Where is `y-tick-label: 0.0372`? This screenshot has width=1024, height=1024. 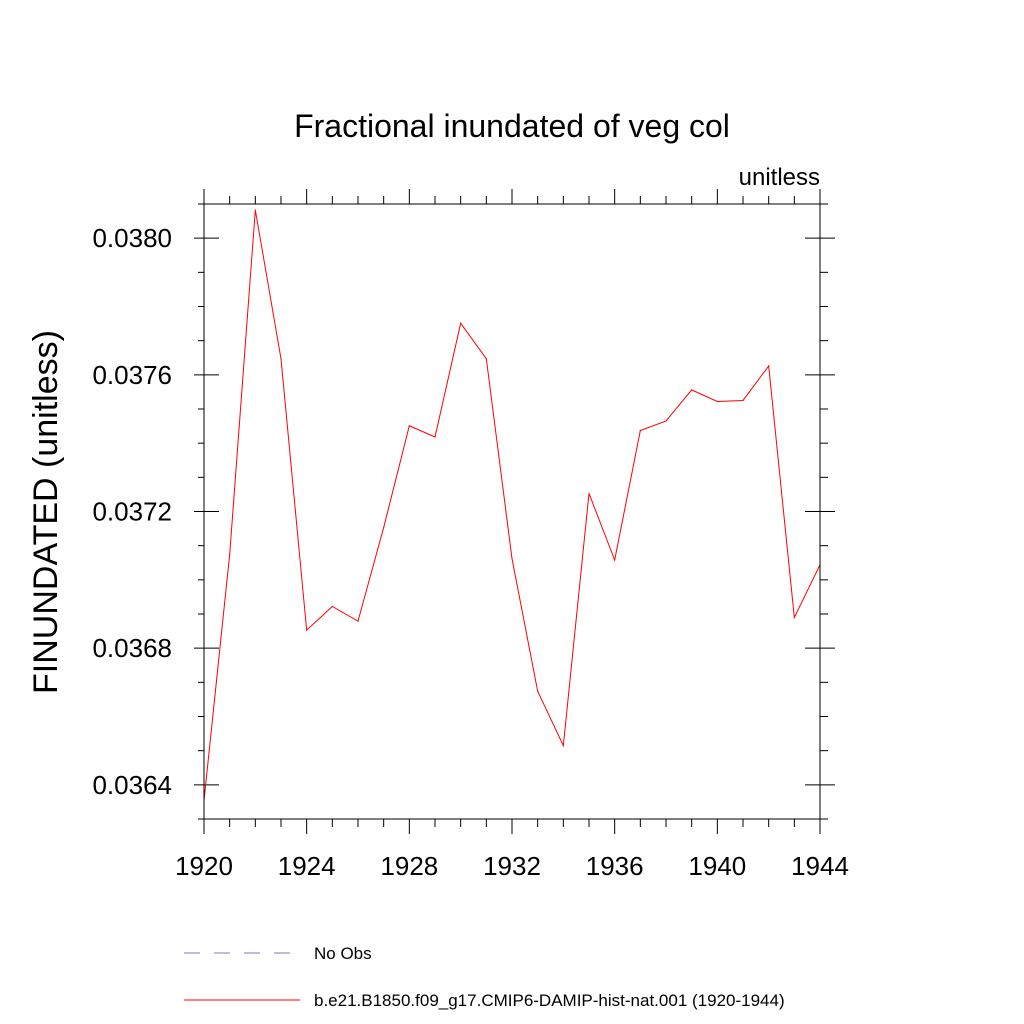
y-tick-label: 0.0372 is located at coordinates (132, 512).